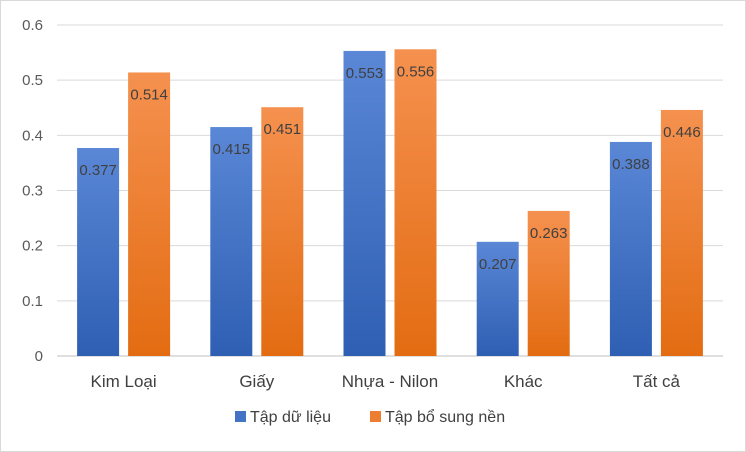 The image size is (746, 452). What do you see at coordinates (98, 170) in the screenshot?
I see `data-label: 0.377` at bounding box center [98, 170].